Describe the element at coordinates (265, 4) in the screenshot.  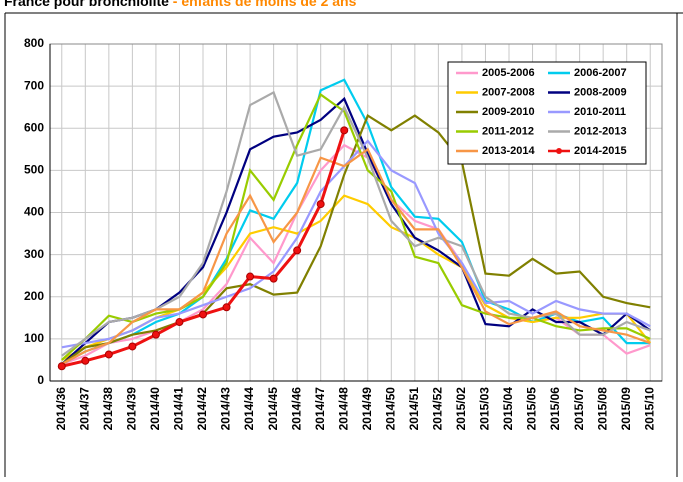
I see `title-sub: - enfants de moins de 2 ans` at that location.